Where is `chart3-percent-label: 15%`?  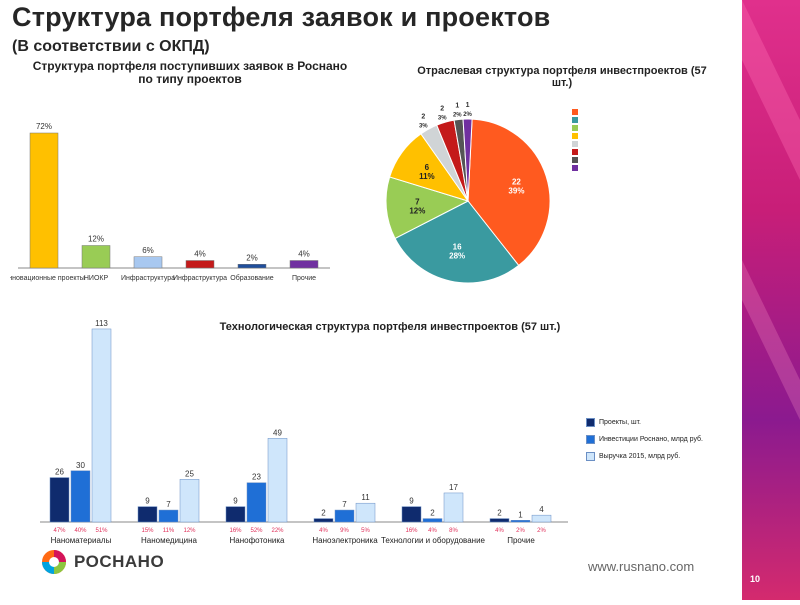
chart3-percent-label: 15% is located at coordinates (147, 531).